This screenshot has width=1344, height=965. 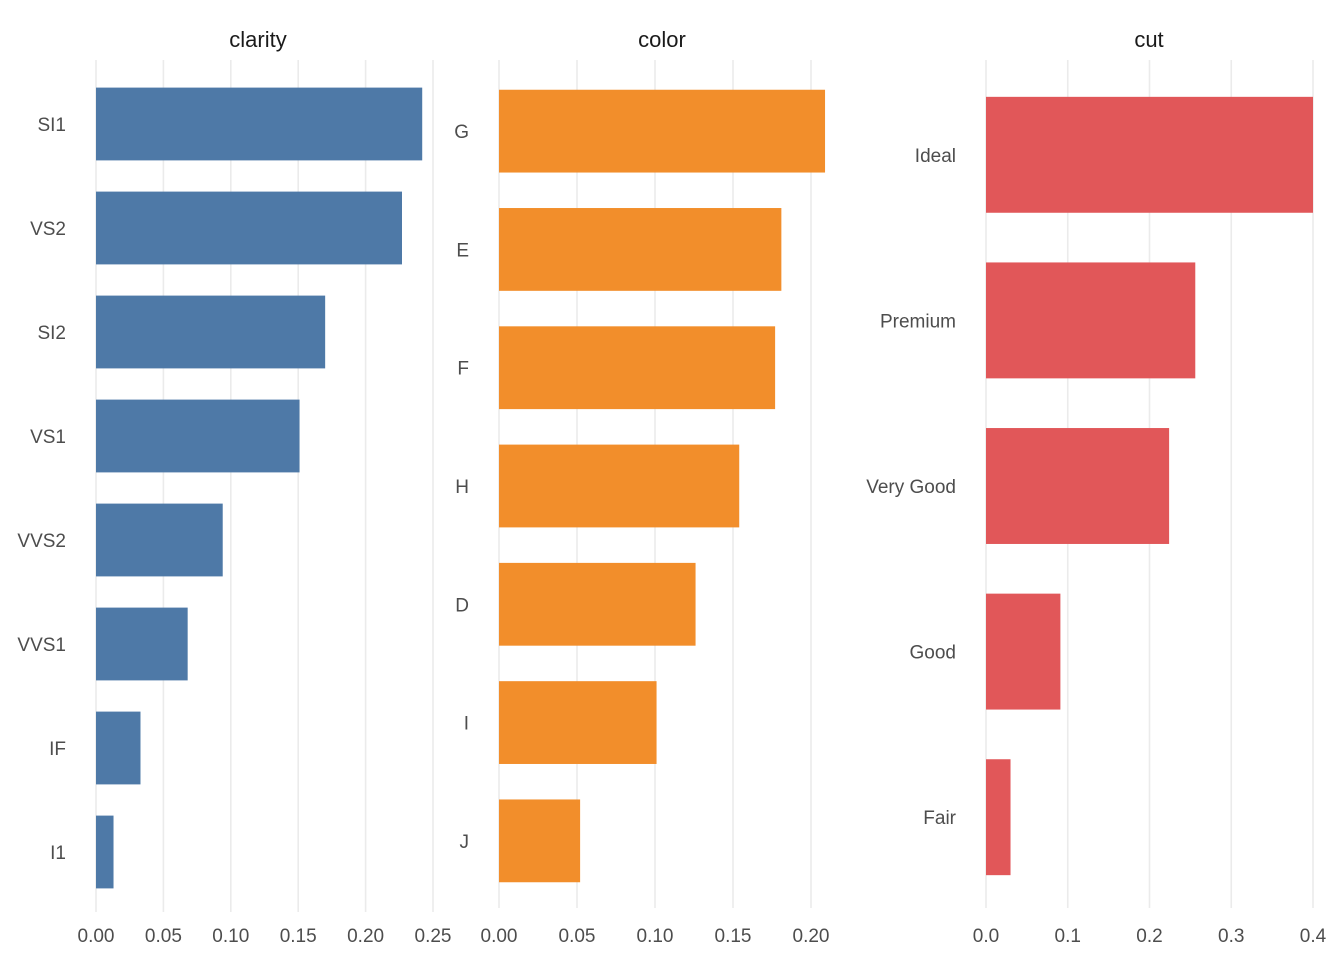 I want to click on panel-title-cut: cut, so click(x=1148, y=39).